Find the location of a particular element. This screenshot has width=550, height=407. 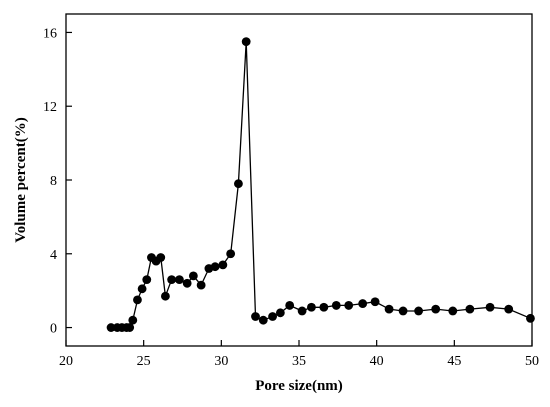

x-axis: 20 25 30 35 40 45 50 is located at coordinates (299, 354).